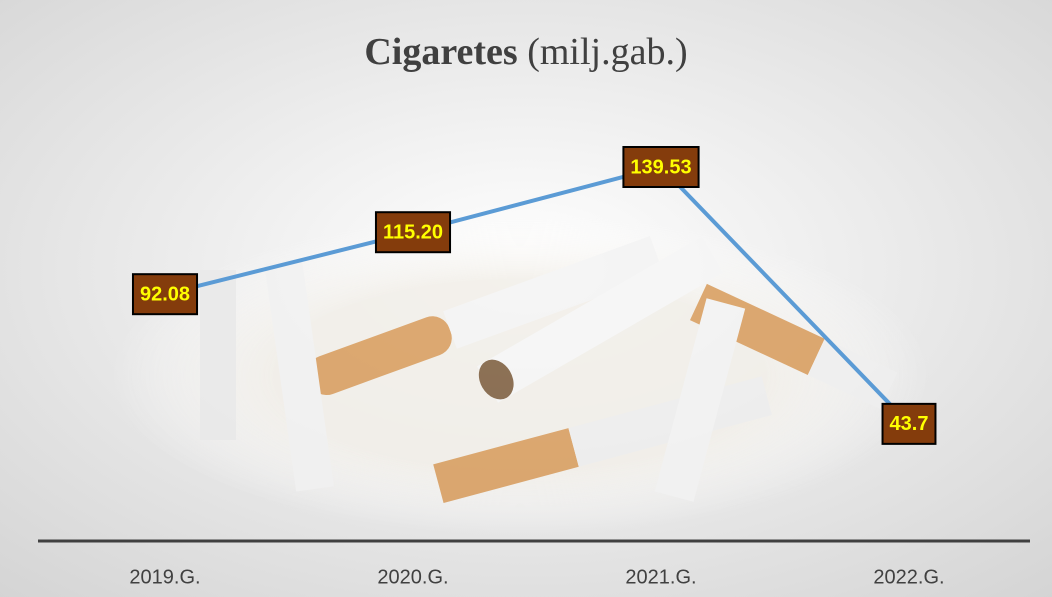 This screenshot has width=1052, height=597. I want to click on data-label-text: 92.08, so click(165, 294).